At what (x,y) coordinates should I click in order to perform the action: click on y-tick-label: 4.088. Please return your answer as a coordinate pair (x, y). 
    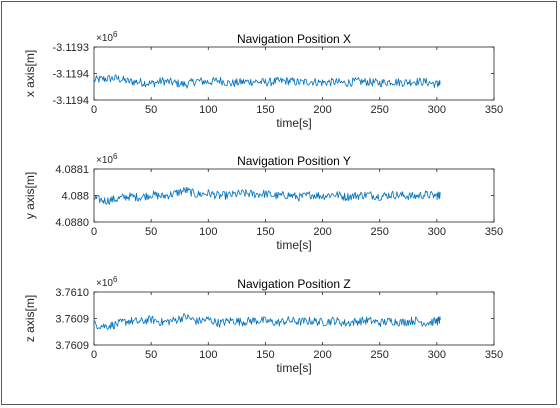
    Looking at the image, I should click on (75, 197).